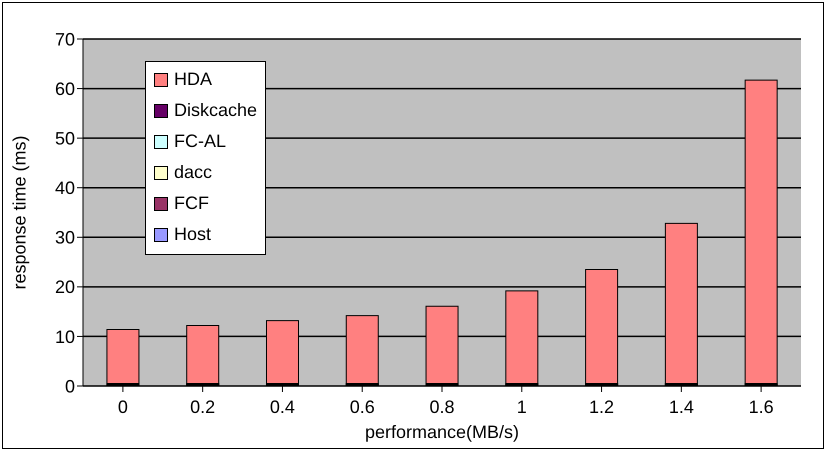 This screenshot has width=834, height=457. I want to click on x-tick-label: 0, so click(123, 406).